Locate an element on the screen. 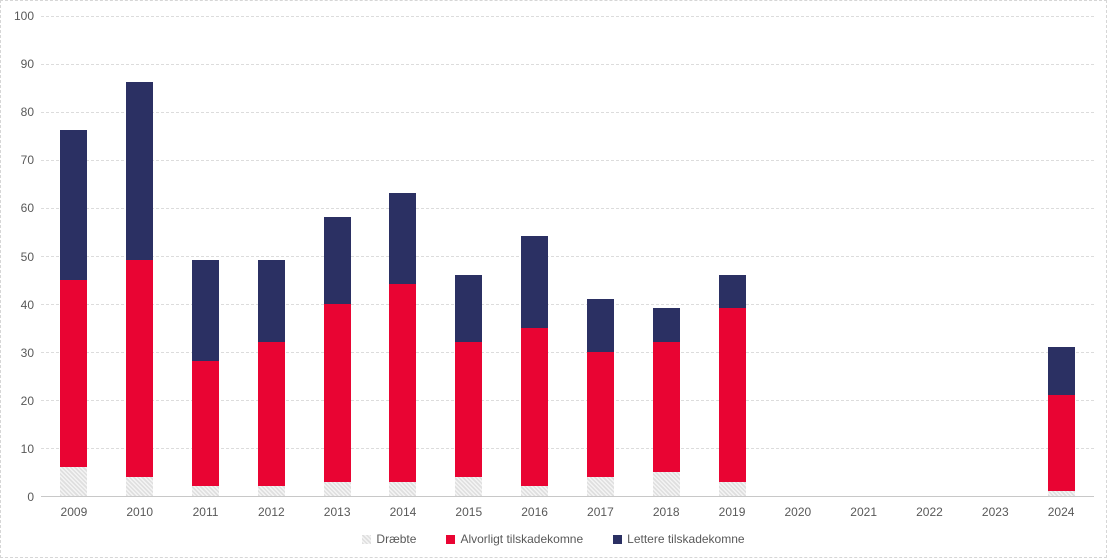 The height and width of the screenshot is (558, 1107). bar-2009 is located at coordinates (74, 313).